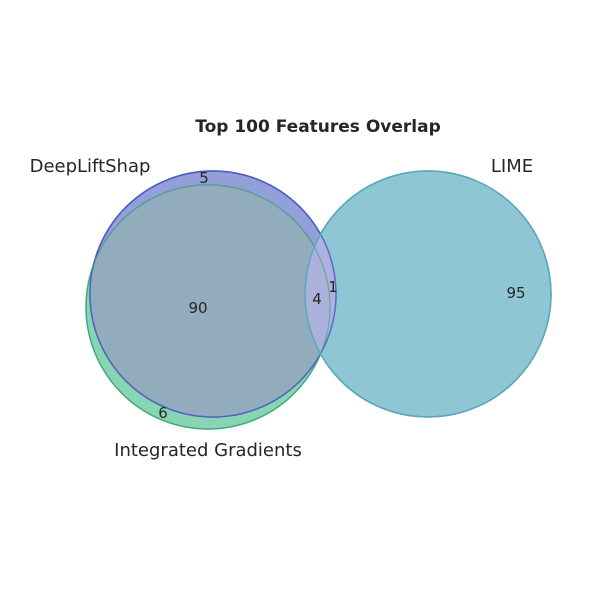  I want to click on region-integrated-gradients-only: 6, so click(163, 413).